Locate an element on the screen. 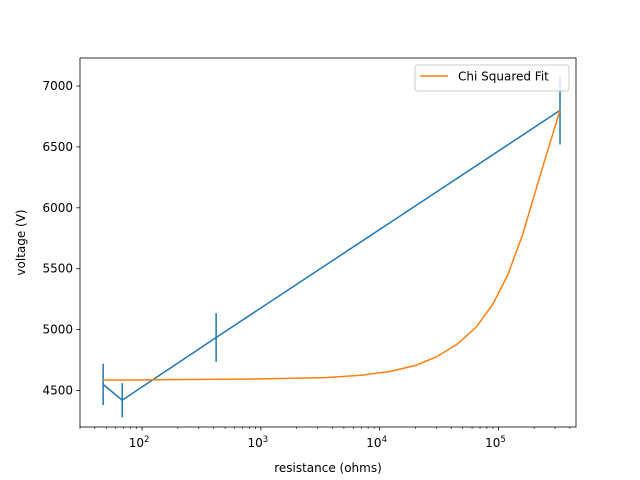  y-axis-ticks: 4500 5000 5500 6000 6500 7000 is located at coordinates (61, 238).